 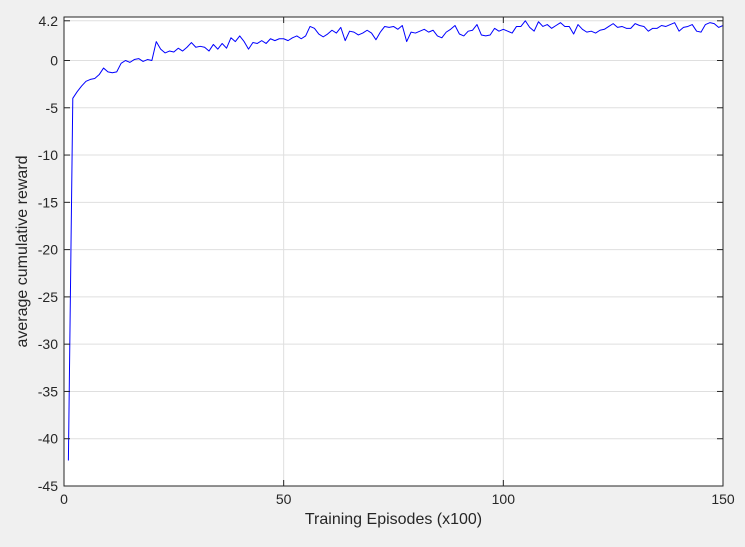 What do you see at coordinates (48, 439) in the screenshot?
I see `y-tick-label: -40` at bounding box center [48, 439].